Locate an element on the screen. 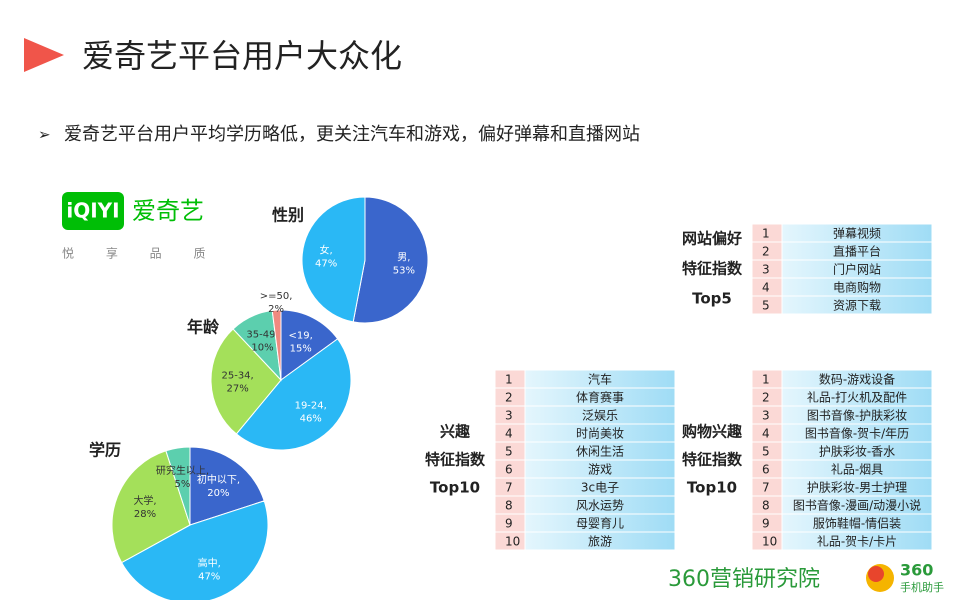 This screenshot has width=960, height=600. item: 护肤彩妆-男士护理 is located at coordinates (857, 487).